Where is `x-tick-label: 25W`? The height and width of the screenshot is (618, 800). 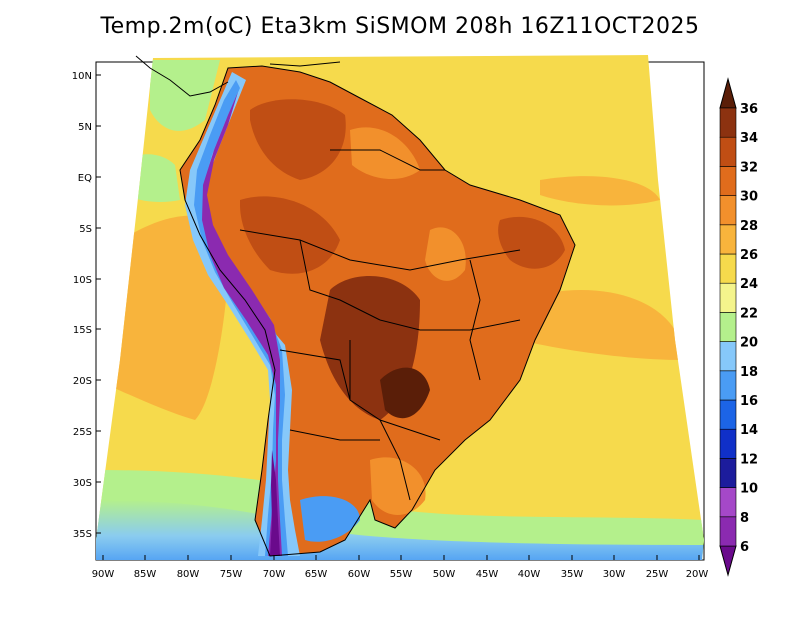 x-tick-label: 25W is located at coordinates (657, 574).